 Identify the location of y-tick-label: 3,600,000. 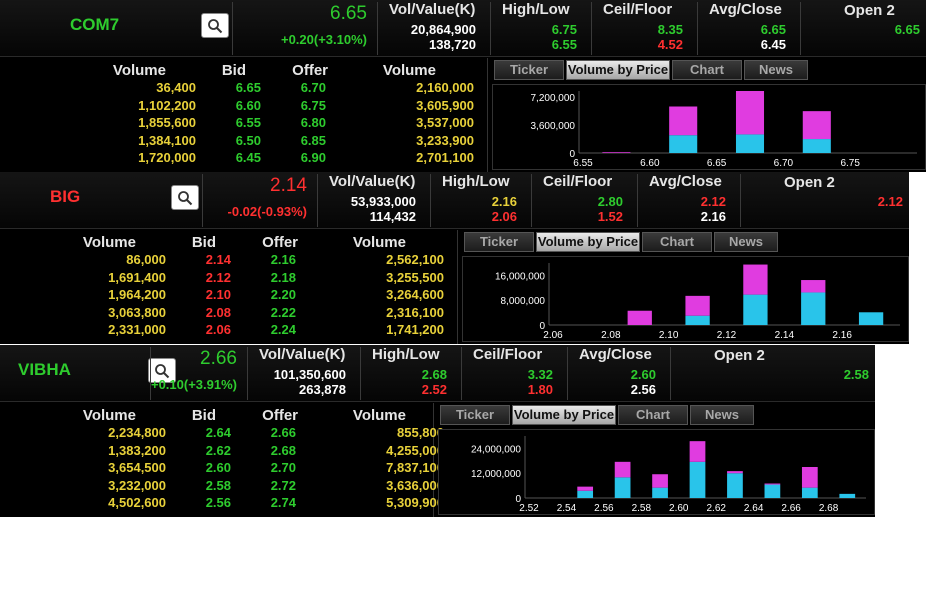
(553, 126).